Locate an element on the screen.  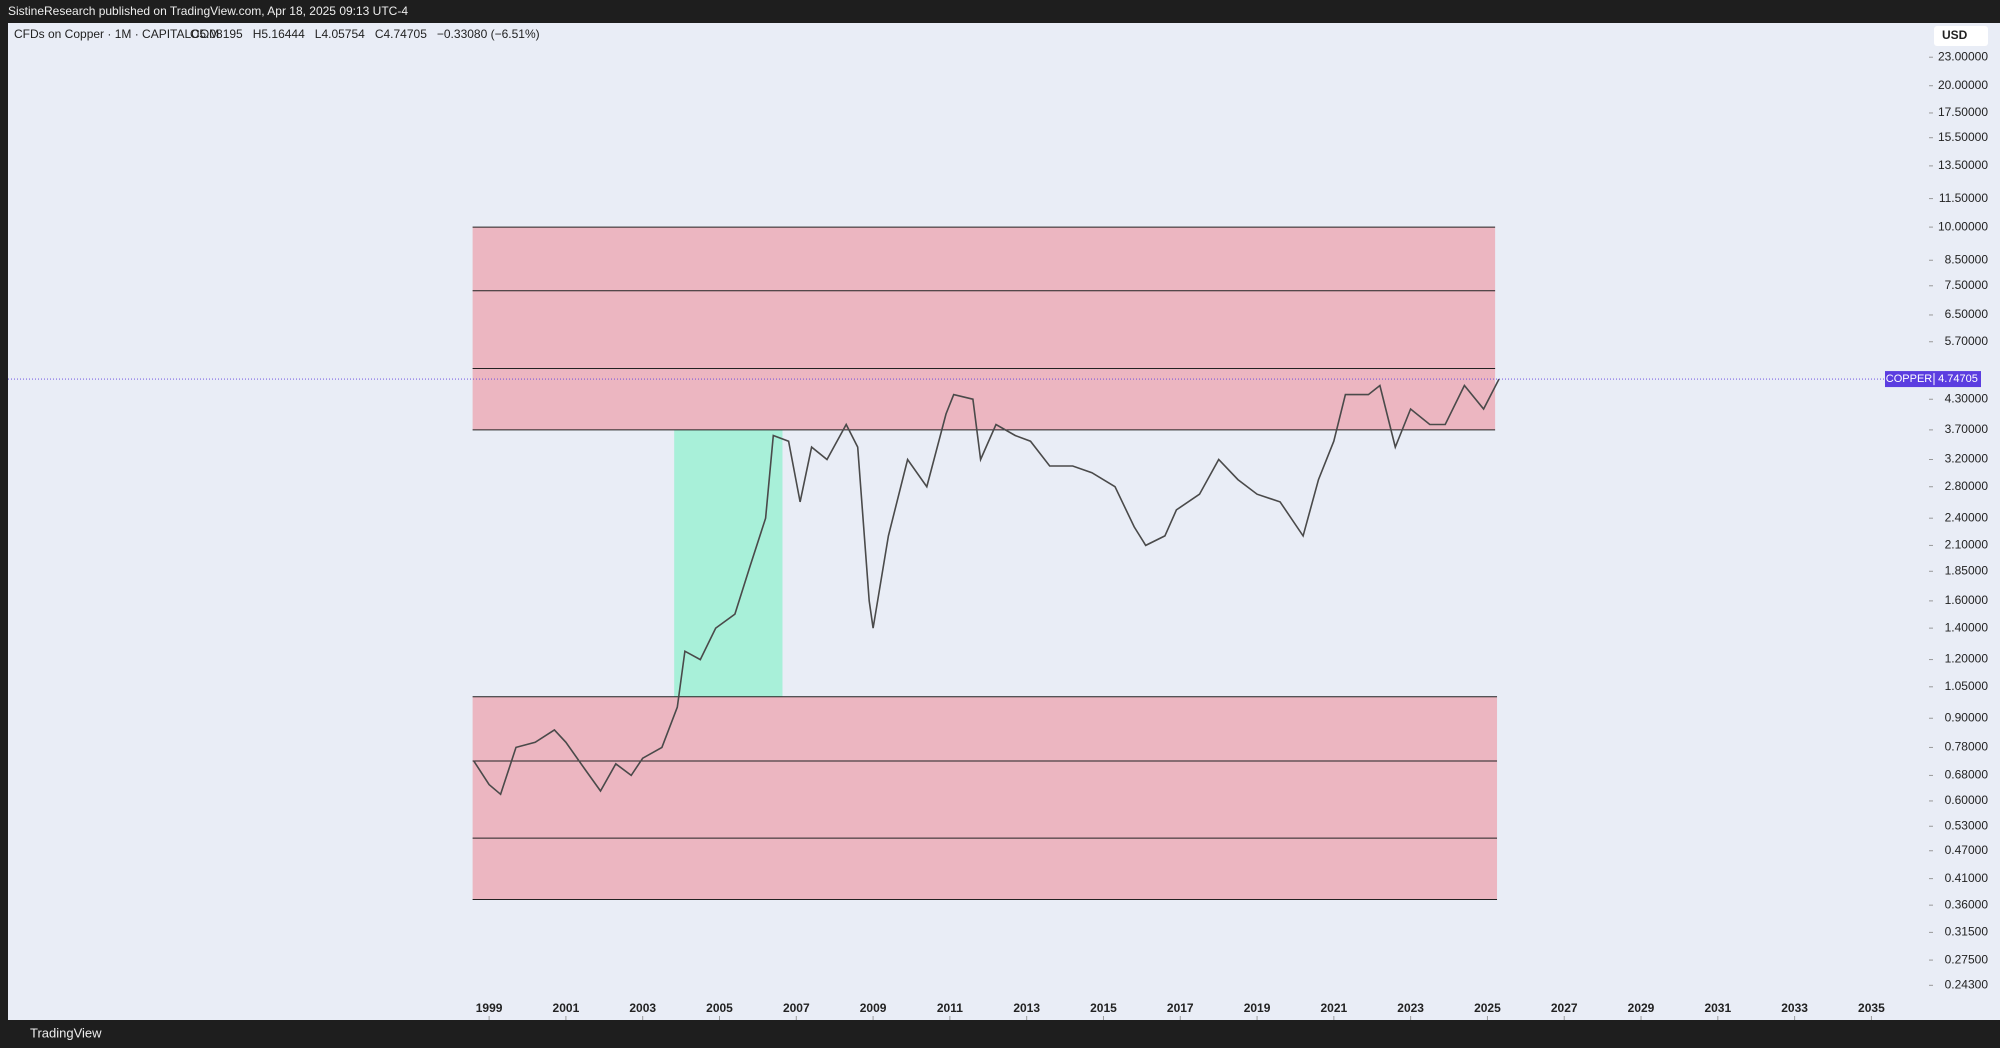
y-tick-label: 0.68000 is located at coordinates (1967, 775).